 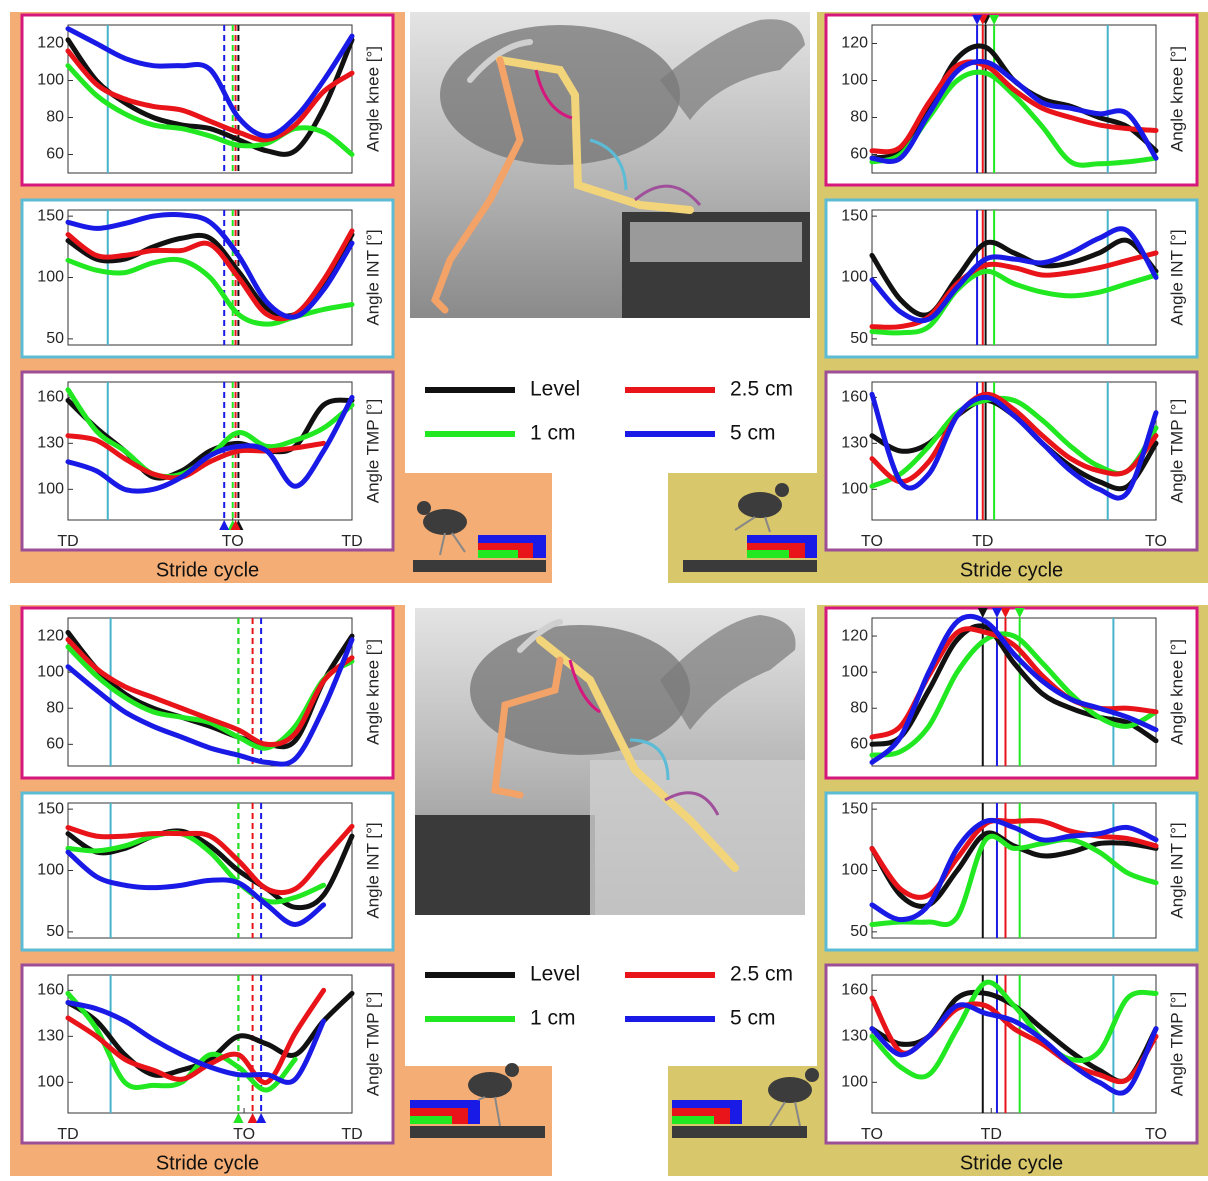 What do you see at coordinates (477, 1100) in the screenshot?
I see `step-icon-bottom-left` at bounding box center [477, 1100].